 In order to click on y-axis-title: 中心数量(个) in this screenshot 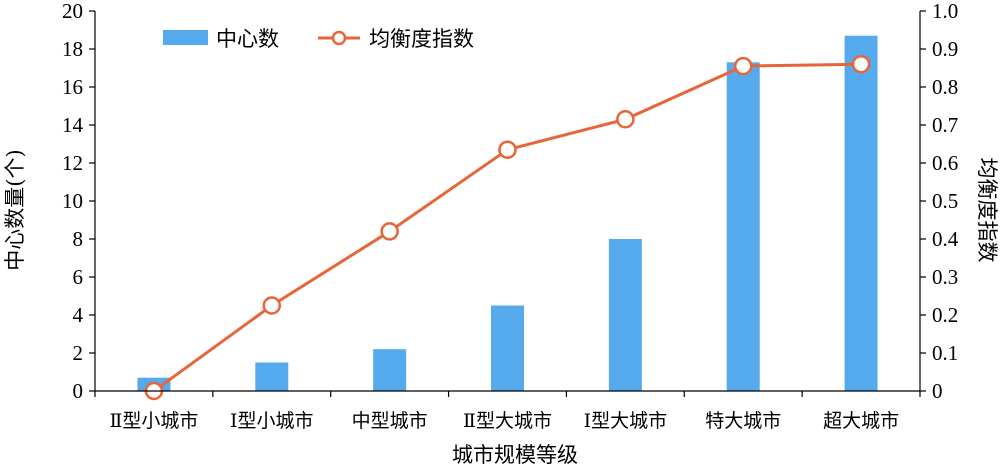, I will do `click(15, 209)`.